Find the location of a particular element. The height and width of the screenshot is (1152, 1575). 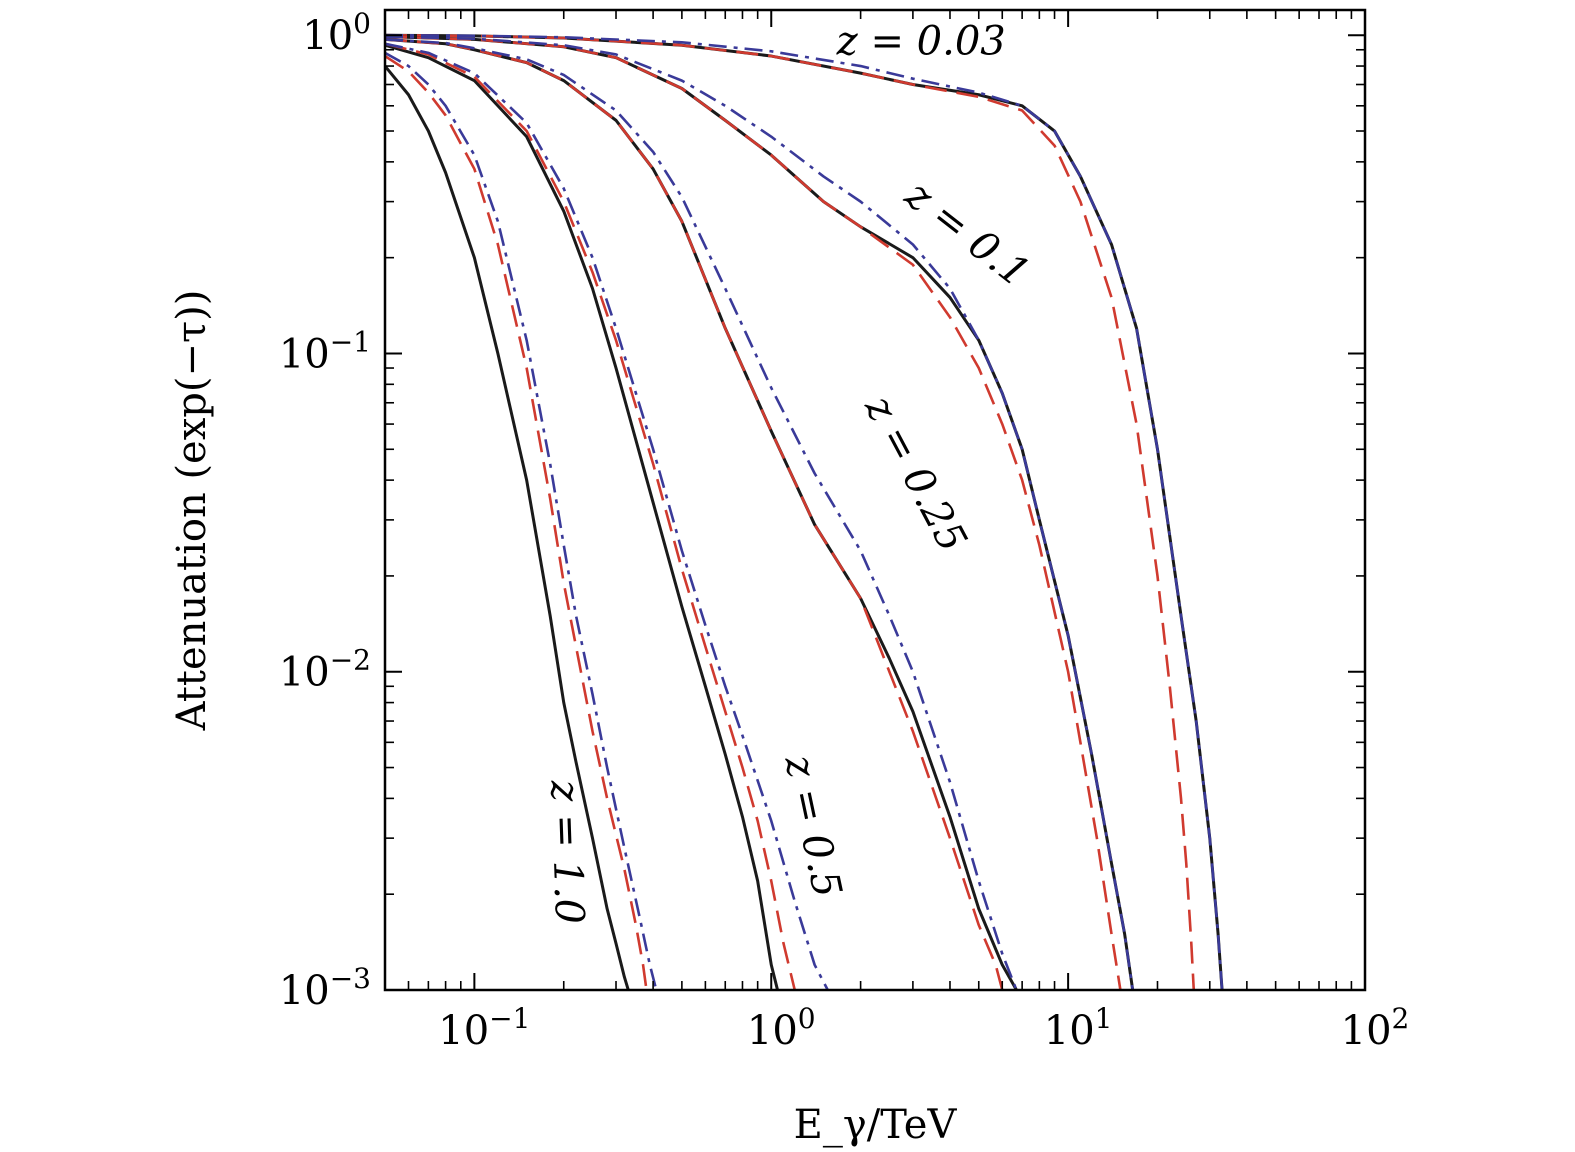

y-tick-label: 10⁻² is located at coordinates (325, 670).